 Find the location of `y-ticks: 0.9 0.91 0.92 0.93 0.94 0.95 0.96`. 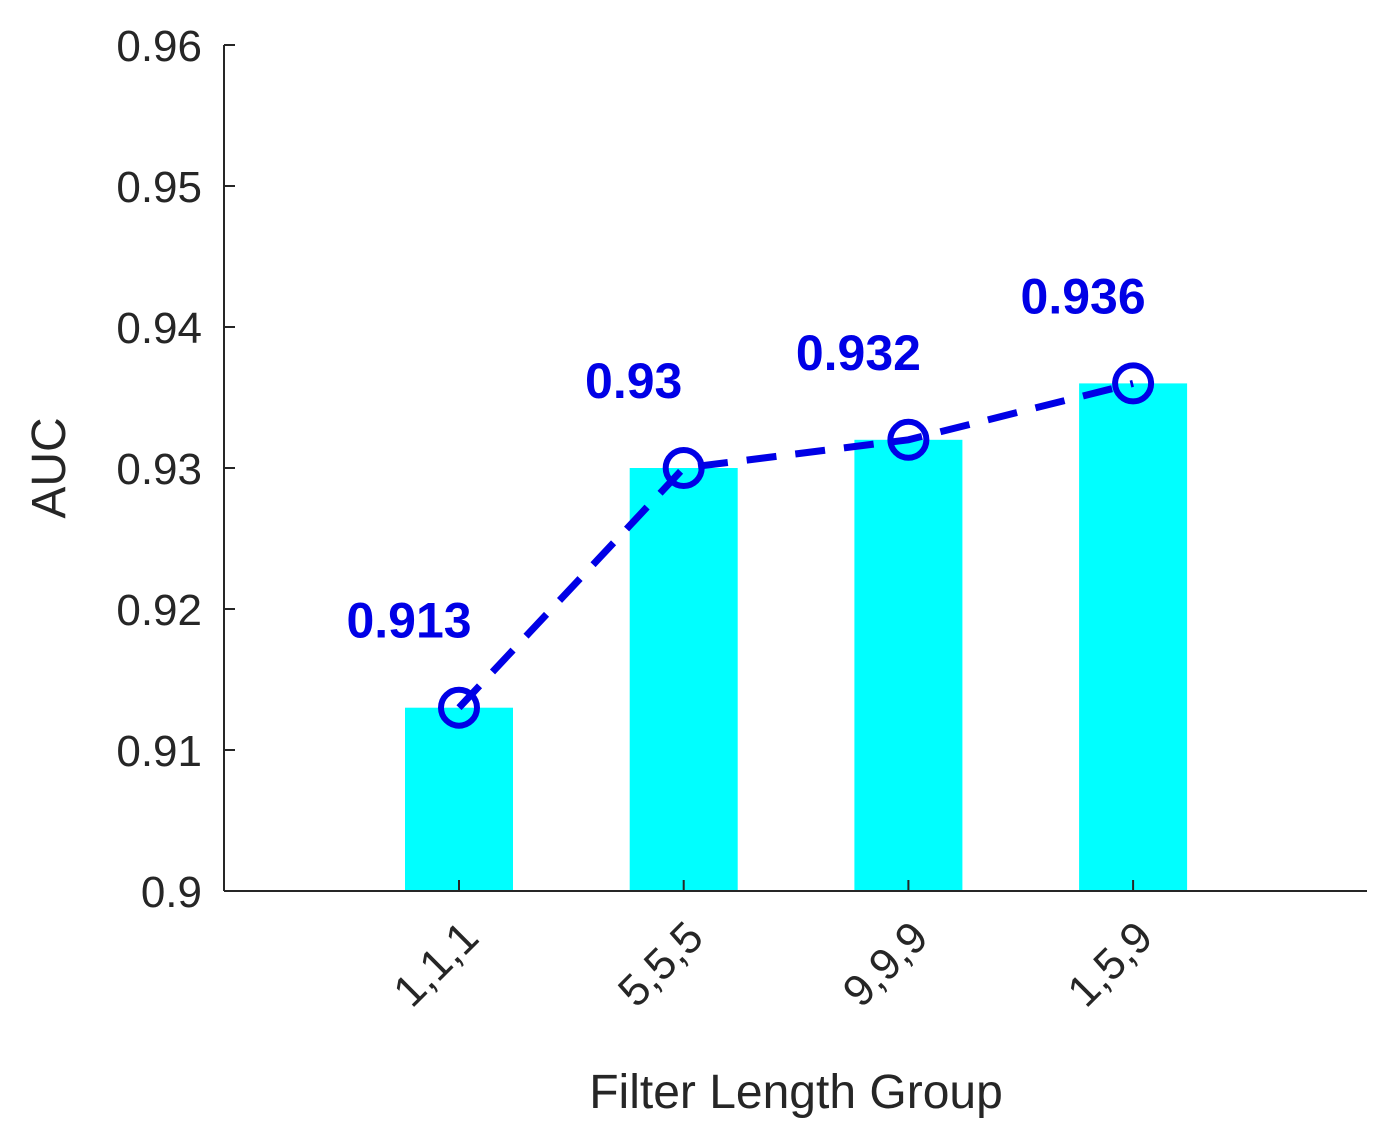

y-ticks: 0.9 0.91 0.92 0.93 0.94 0.95 0.96 is located at coordinates (175, 469).